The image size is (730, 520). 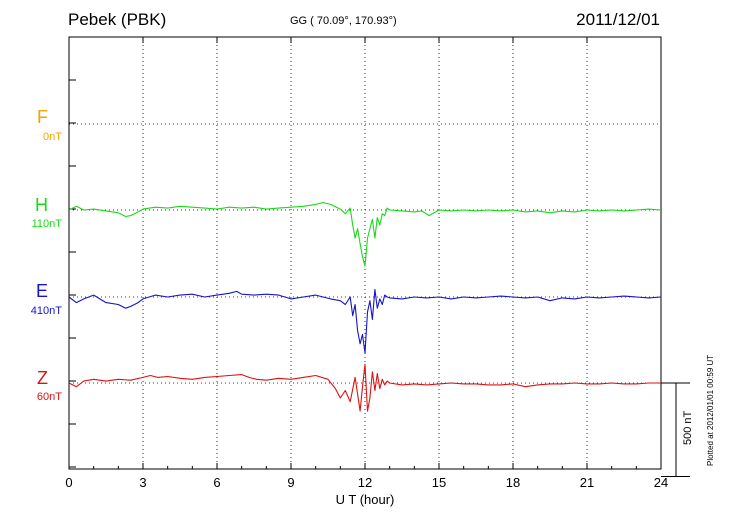 What do you see at coordinates (68, 482) in the screenshot?
I see `x-tick-label: 0` at bounding box center [68, 482].